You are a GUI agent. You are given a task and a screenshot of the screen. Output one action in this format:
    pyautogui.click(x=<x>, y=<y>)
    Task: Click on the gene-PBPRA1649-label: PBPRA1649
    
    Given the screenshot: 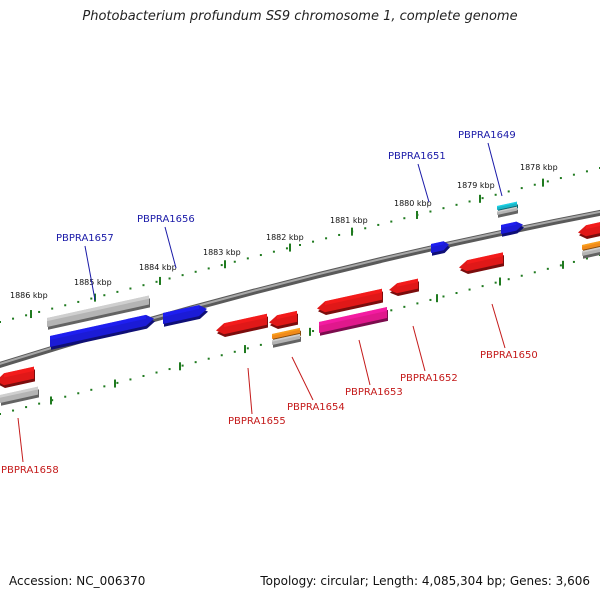 What is the action you would take?
    pyautogui.click(x=487, y=135)
    